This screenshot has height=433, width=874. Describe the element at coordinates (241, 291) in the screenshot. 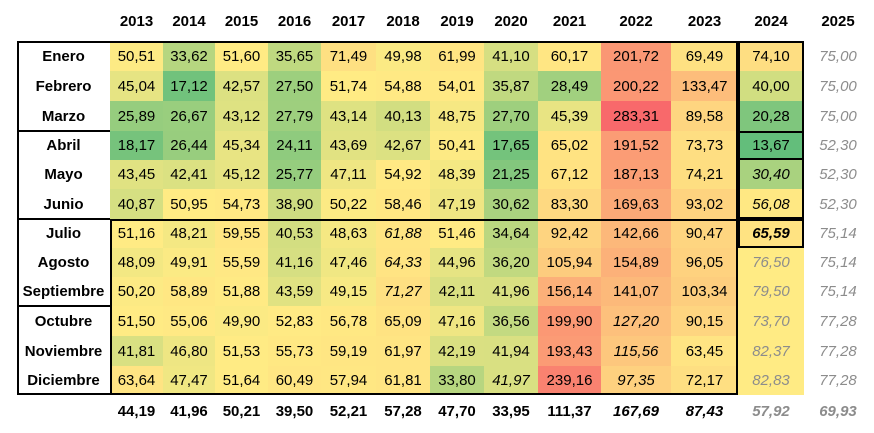

I see `table-cell: 51,88` at that location.